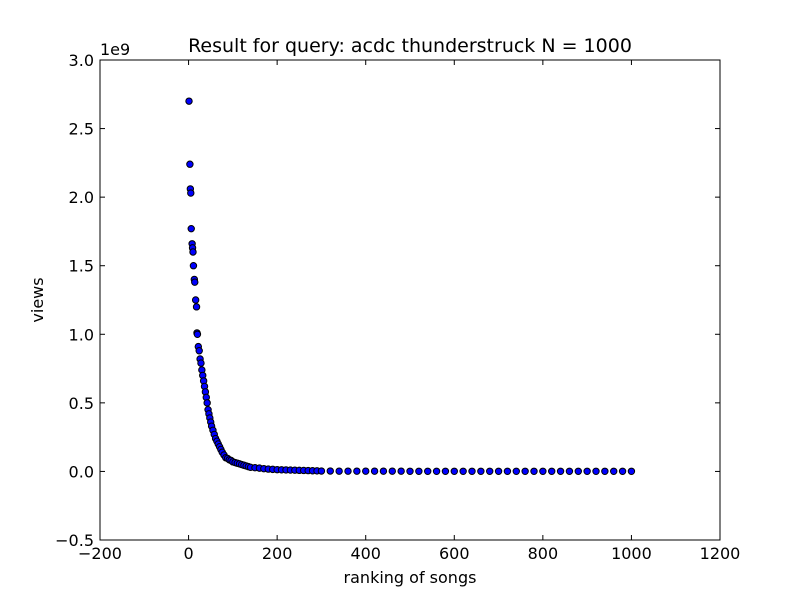  Describe the element at coordinates (188, 553) in the screenshot. I see `x-tick-label: 0` at that location.